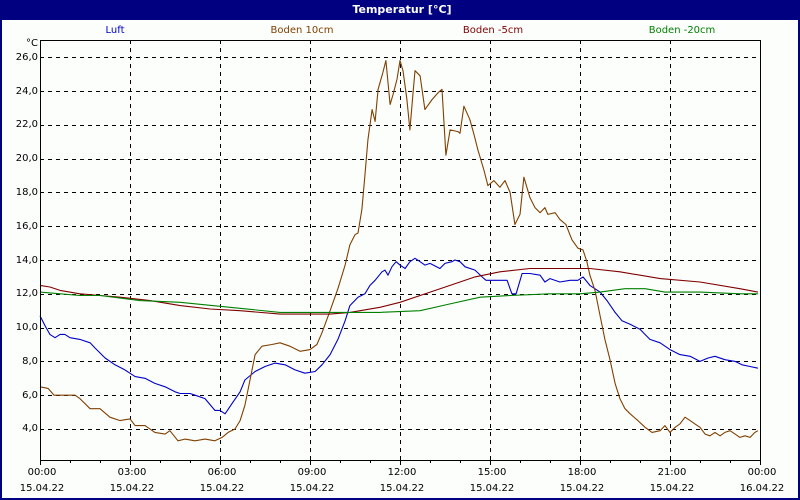 Image resolution: width=800 pixels, height=500 pixels. I want to click on x-tick-time: 12:00, so click(402, 472).